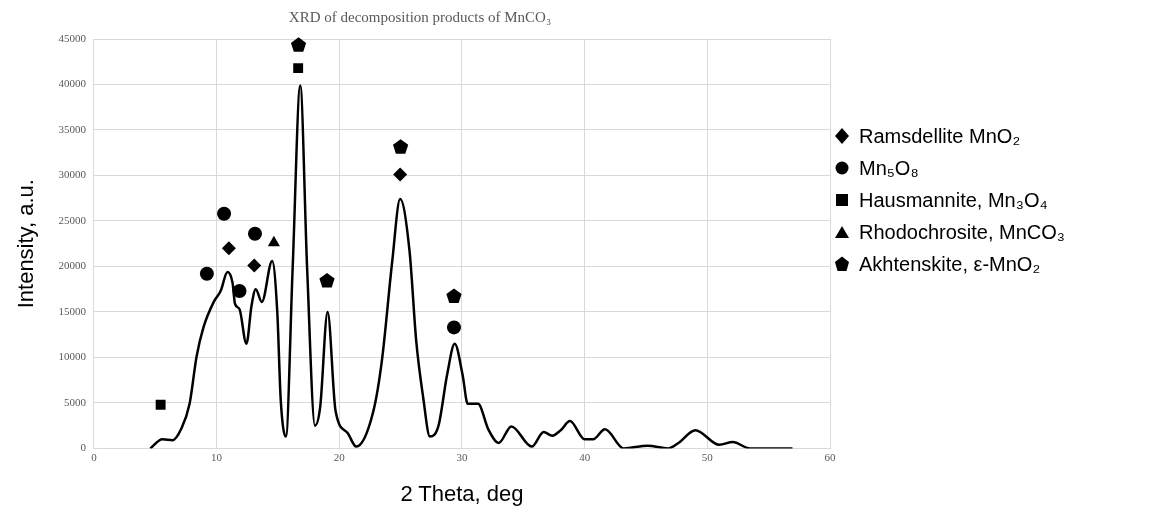 The width and height of the screenshot is (1175, 522). Describe the element at coordinates (462, 493) in the screenshot. I see `x-axis-title: 2 Theta, deg` at that location.